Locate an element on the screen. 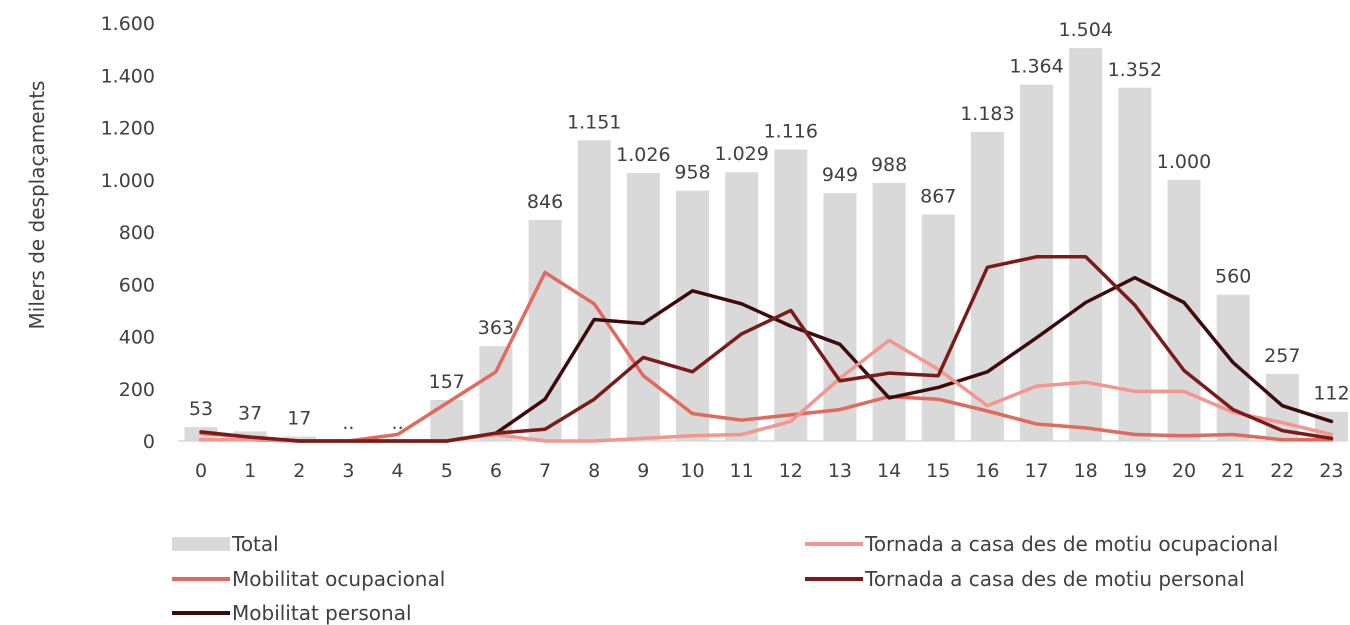 The width and height of the screenshot is (1350, 625). legend-label-tornada-ocupacional: Tornada a casa des de motiu ocupacional is located at coordinates (1072, 544).